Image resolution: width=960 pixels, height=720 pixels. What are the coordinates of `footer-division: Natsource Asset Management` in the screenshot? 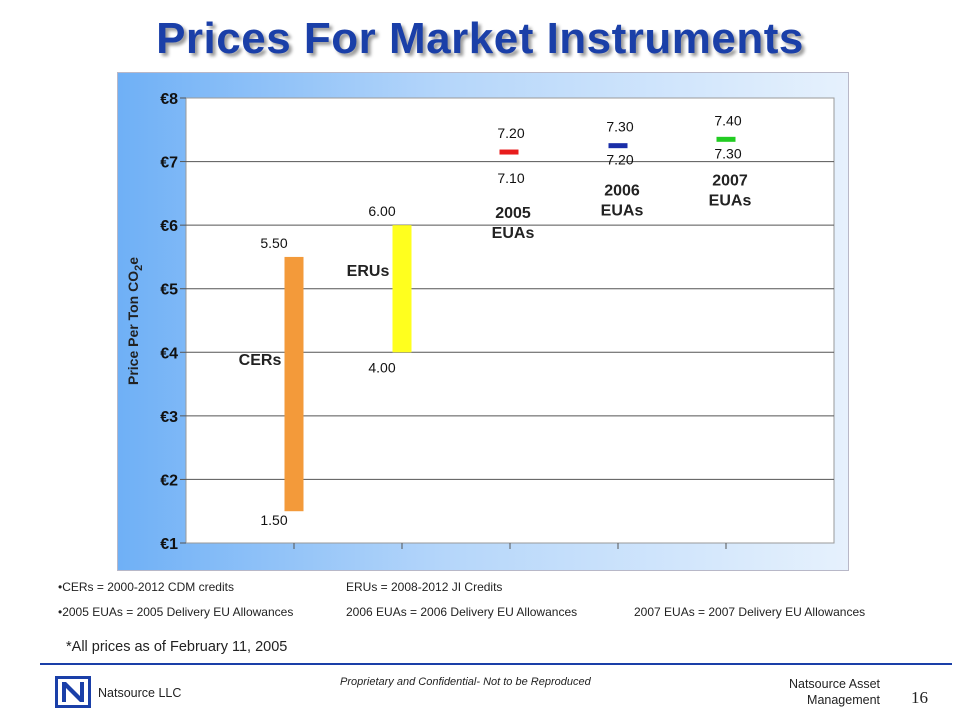 It's located at (820, 692).